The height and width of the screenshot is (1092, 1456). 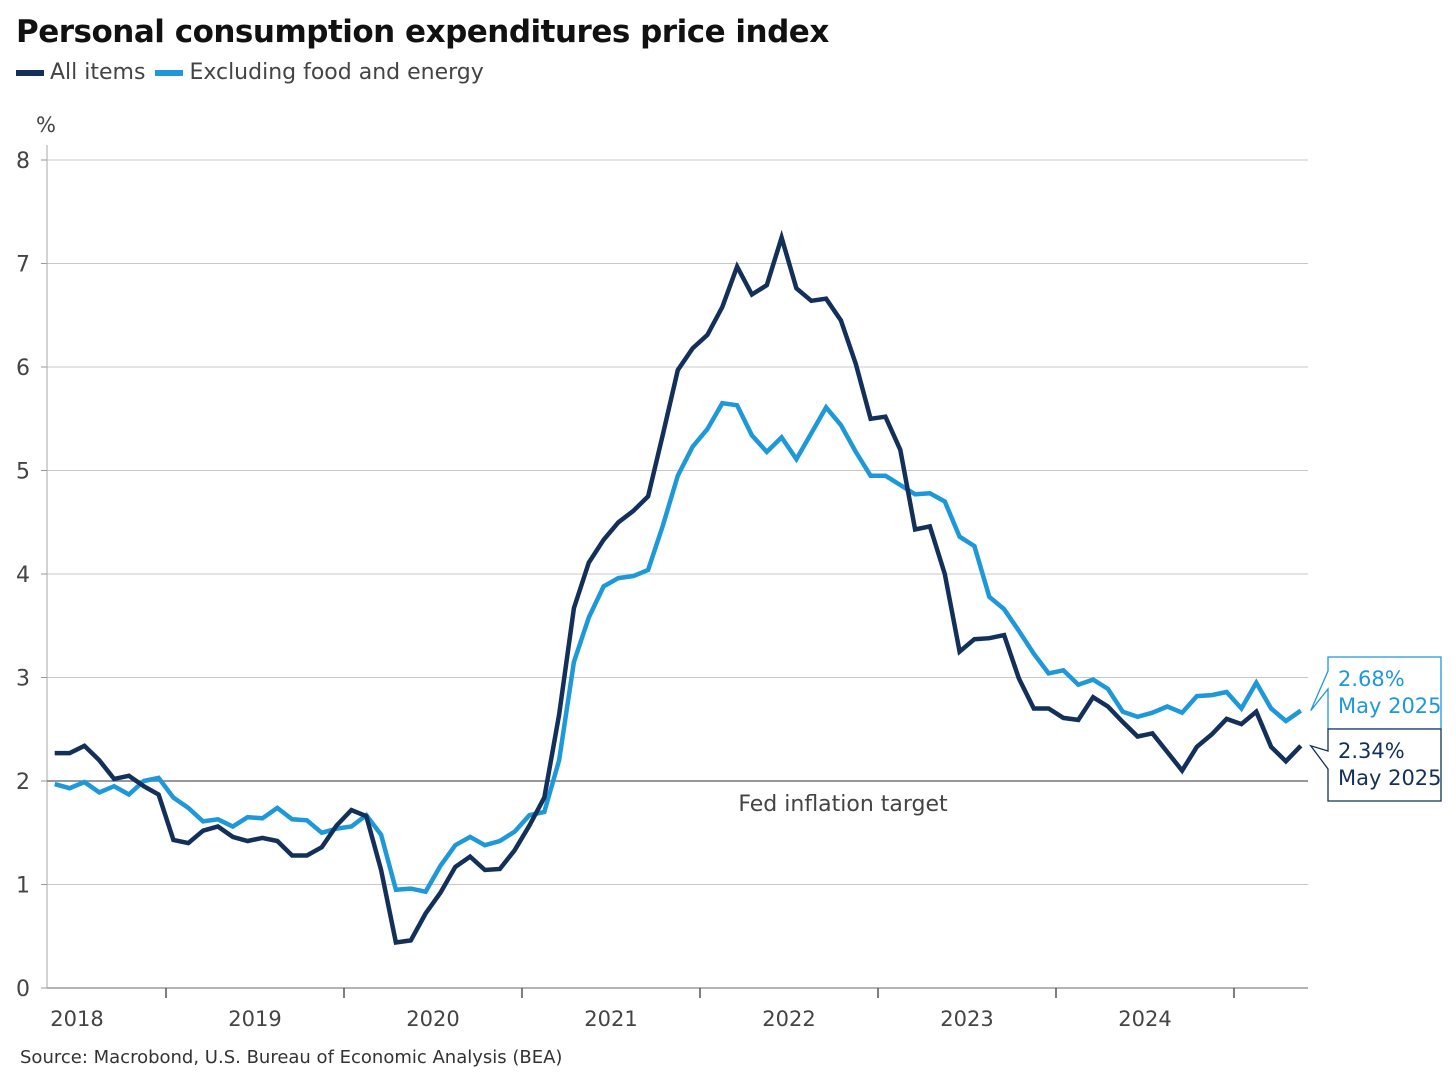 What do you see at coordinates (23, 265) in the screenshot?
I see `y-tick-label: 7` at bounding box center [23, 265].